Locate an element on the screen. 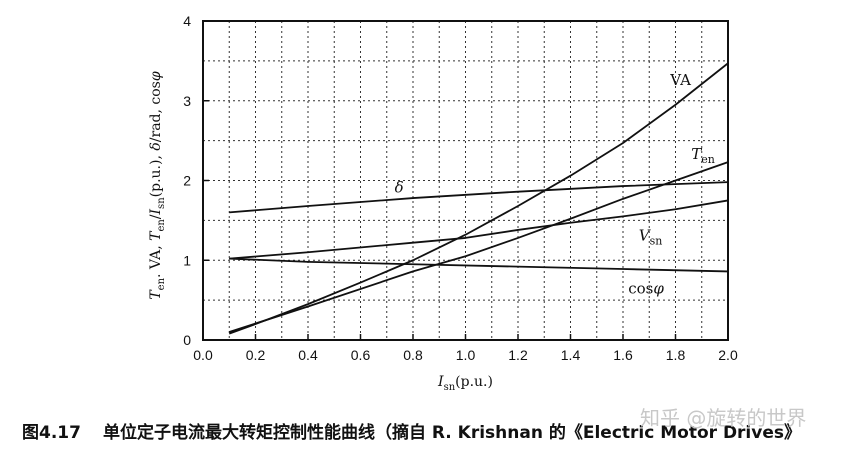 Image resolution: width=865 pixels, height=454 pixels. y-tick-label: 4 is located at coordinates (187, 21).